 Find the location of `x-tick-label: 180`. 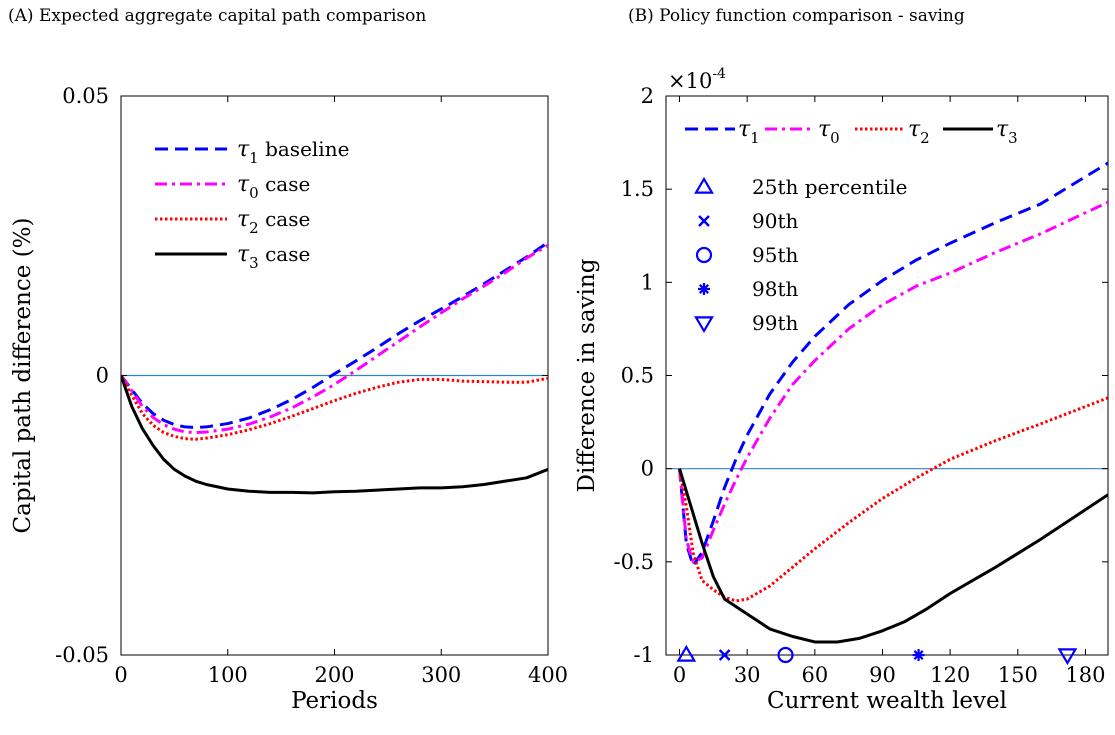

x-tick-label: 180 is located at coordinates (1085, 675).